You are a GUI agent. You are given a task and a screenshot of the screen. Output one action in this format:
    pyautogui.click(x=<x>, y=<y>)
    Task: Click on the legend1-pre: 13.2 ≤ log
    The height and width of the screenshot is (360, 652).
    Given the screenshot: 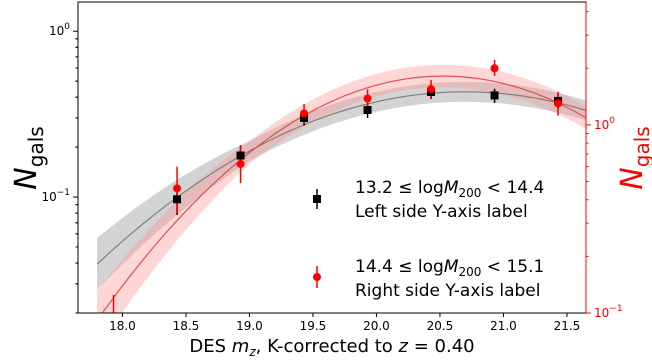 What is the action you would take?
    pyautogui.click(x=399, y=188)
    